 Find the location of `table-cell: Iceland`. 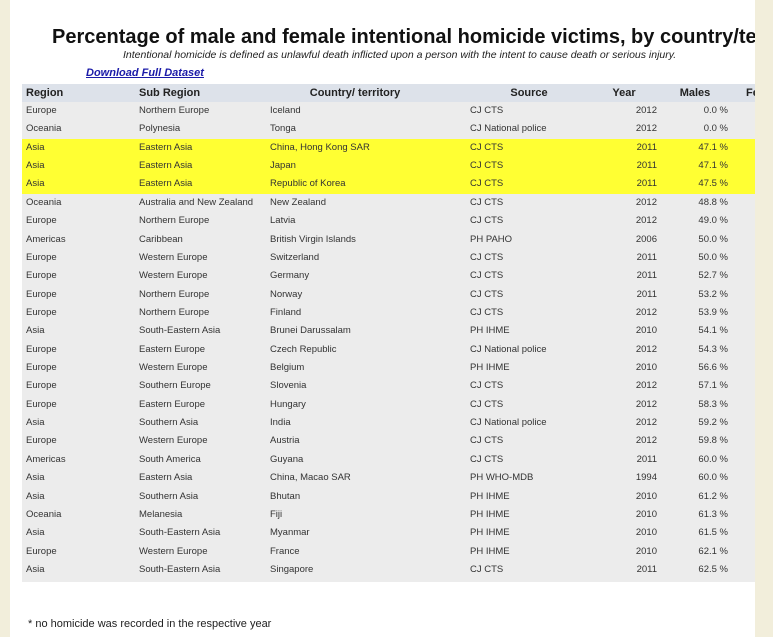

table-cell: Iceland is located at coordinates (285, 110).